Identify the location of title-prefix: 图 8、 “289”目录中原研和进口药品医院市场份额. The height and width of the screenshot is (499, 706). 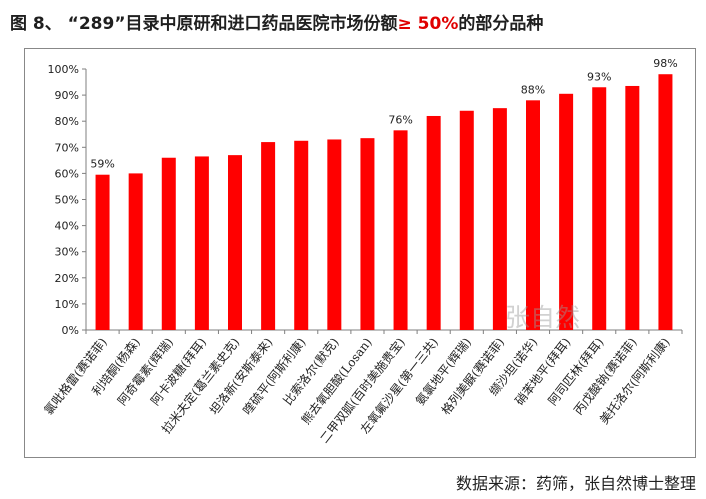
(204, 24).